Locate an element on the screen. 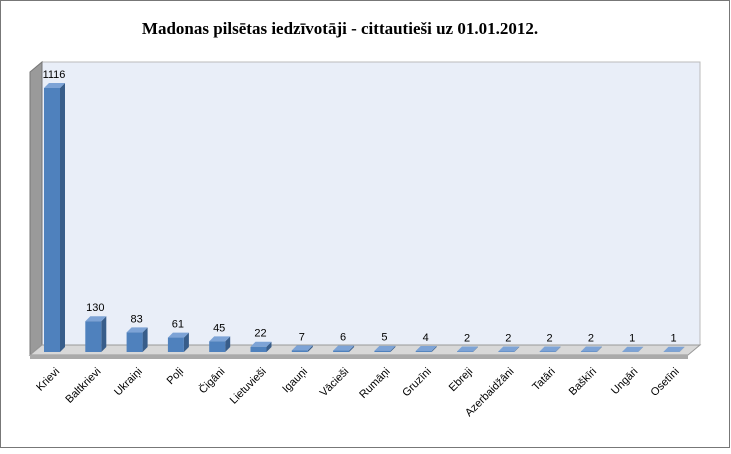 The width and height of the screenshot is (731, 454). data-label: 6 is located at coordinates (343, 337).